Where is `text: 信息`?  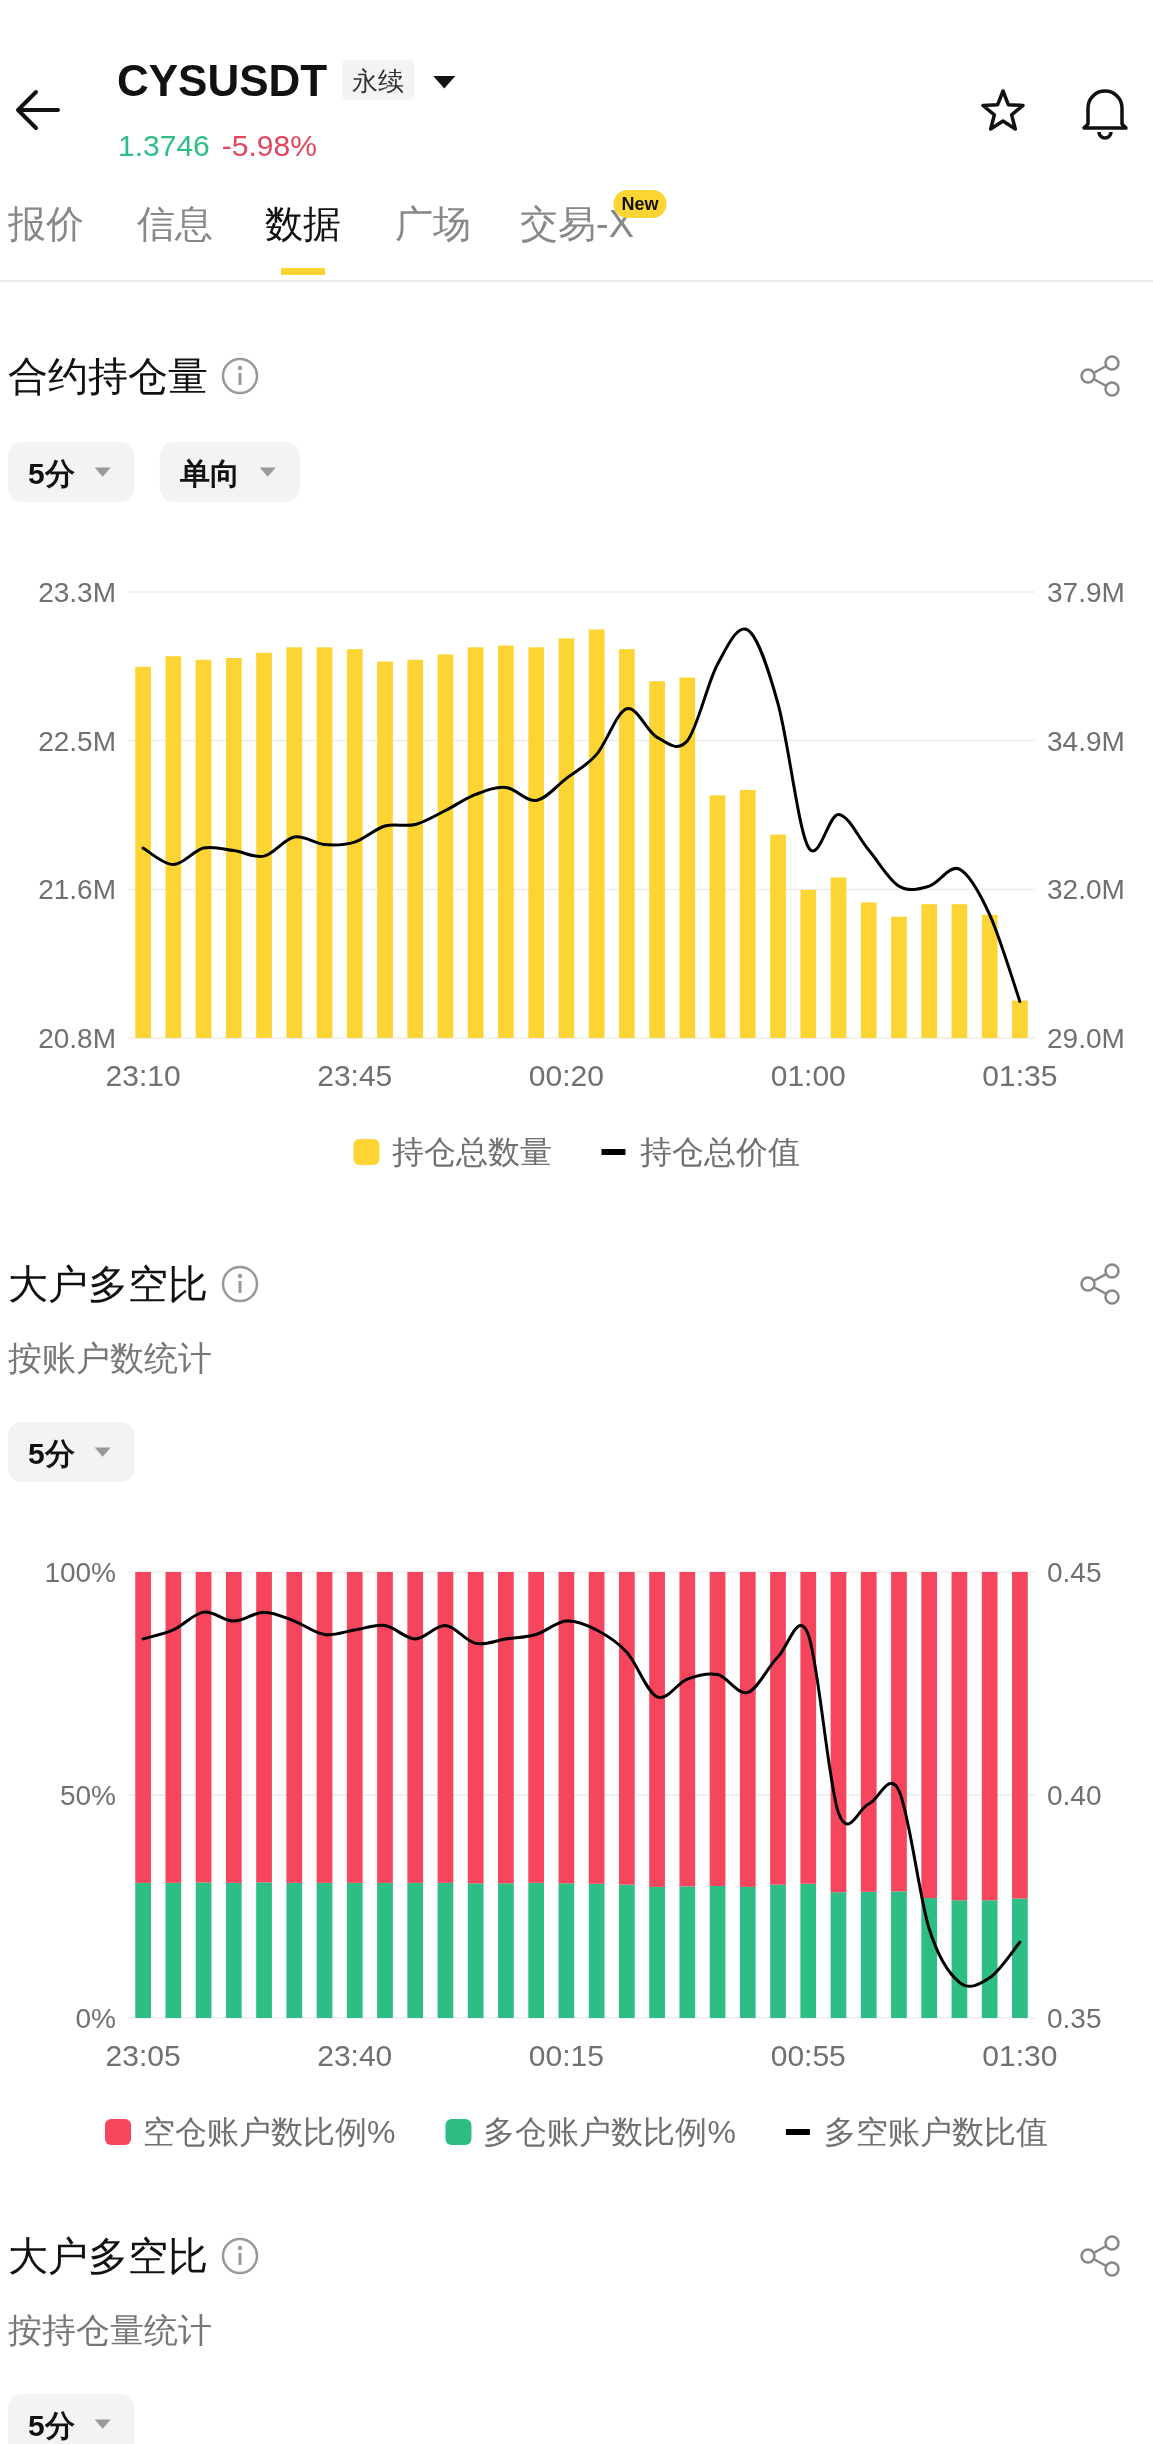
text: 信息 is located at coordinates (175, 224).